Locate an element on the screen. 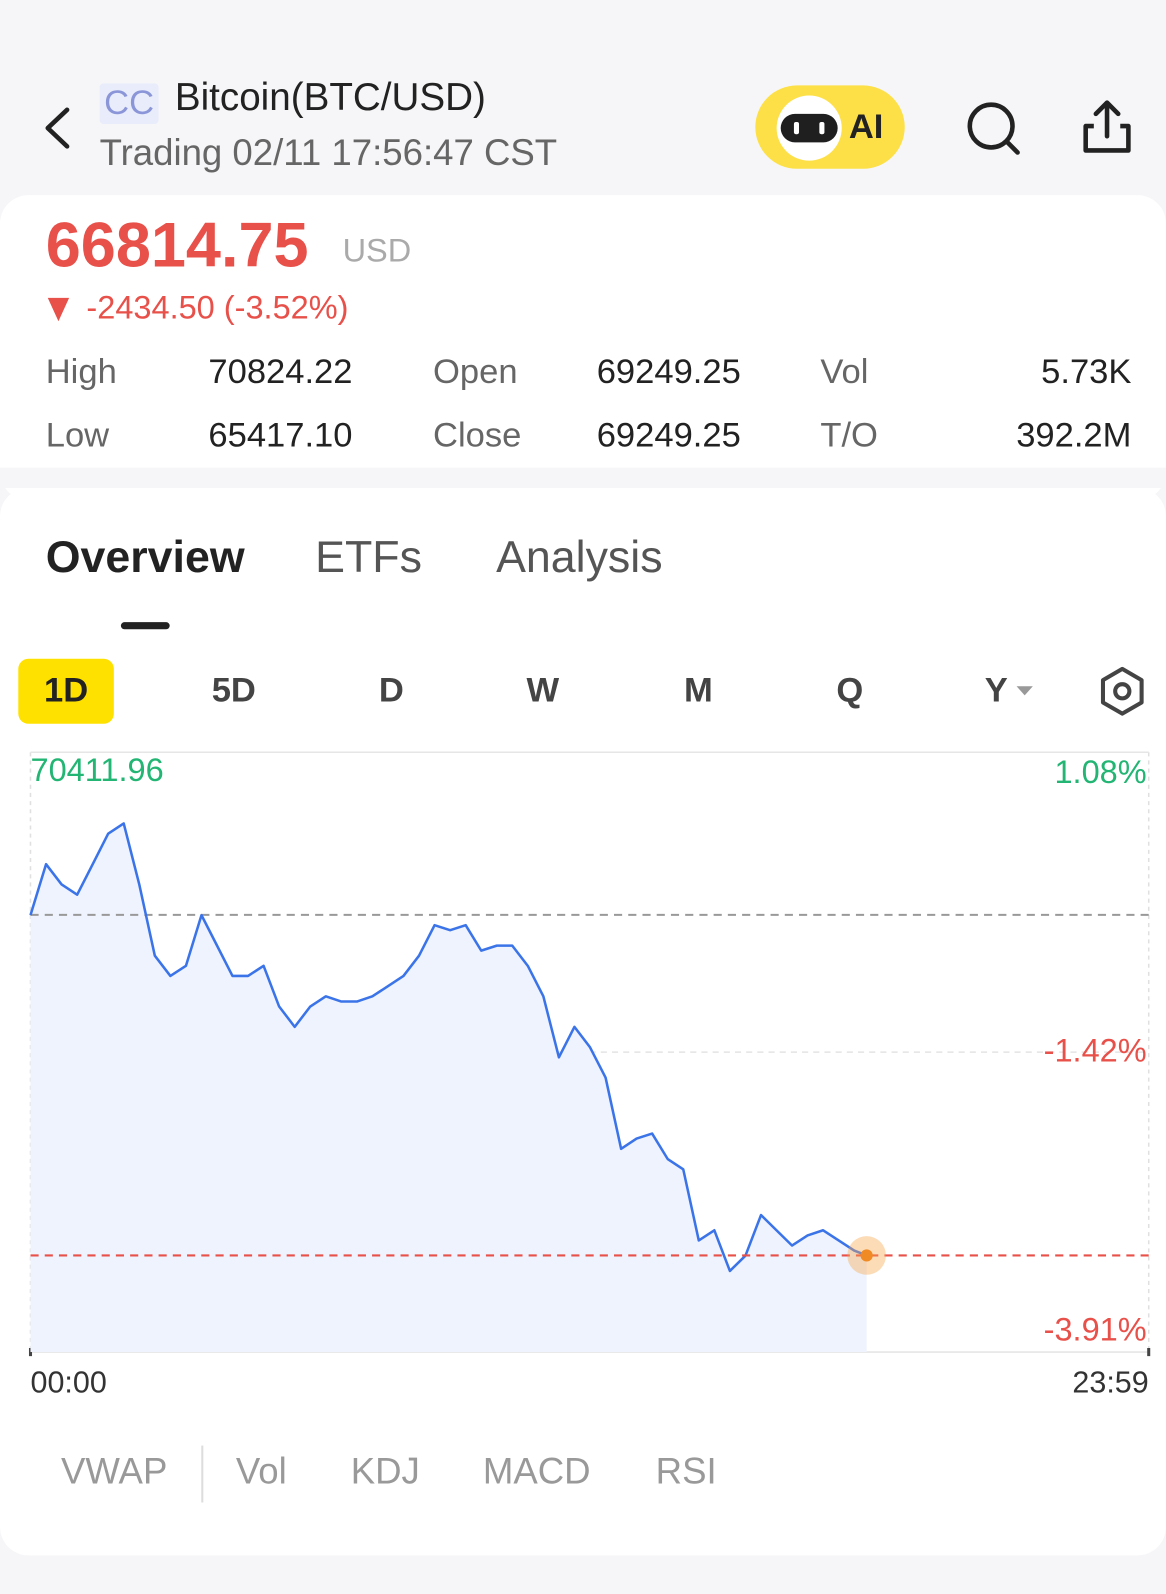 This screenshot has width=1166, height=1594. tab-underline is located at coordinates (145, 626).